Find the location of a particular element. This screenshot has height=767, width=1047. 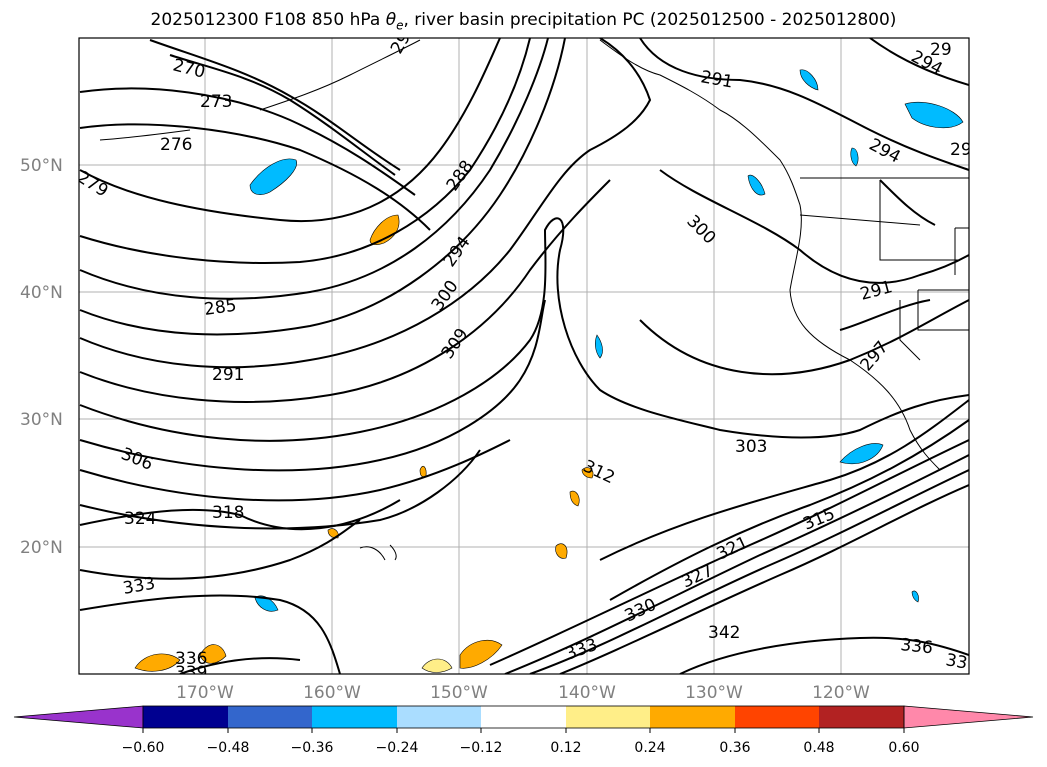

lat-label: 50°N is located at coordinates (41, 166).